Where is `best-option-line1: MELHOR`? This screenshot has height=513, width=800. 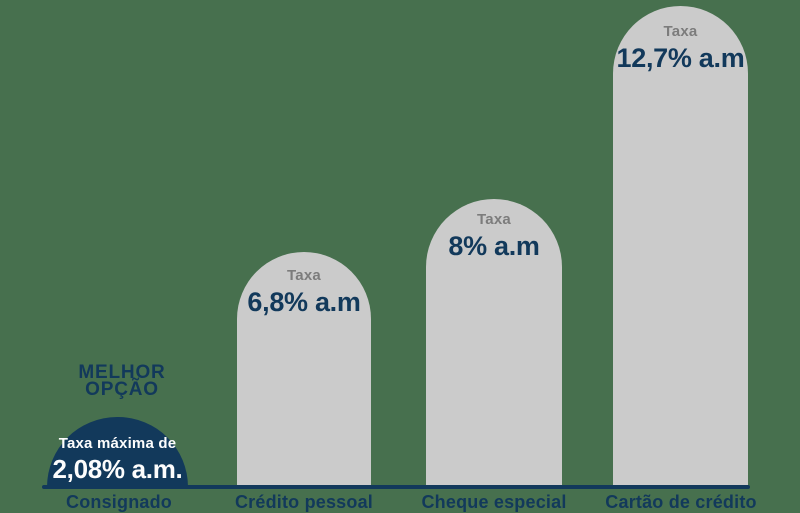
best-option-line1: MELHOR is located at coordinates (122, 372).